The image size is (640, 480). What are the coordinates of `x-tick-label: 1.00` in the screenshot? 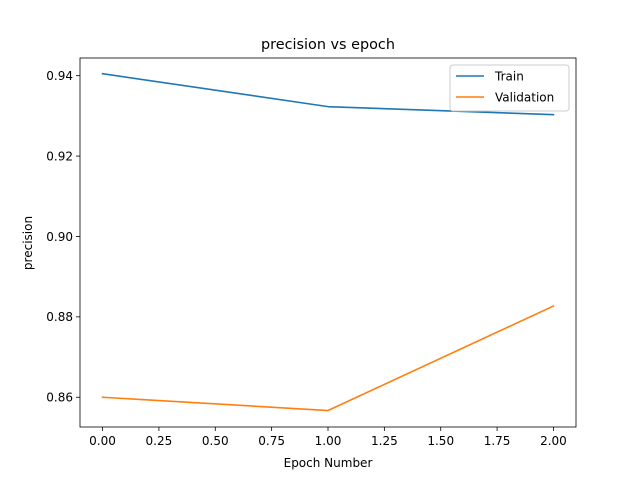 It's located at (328, 441).